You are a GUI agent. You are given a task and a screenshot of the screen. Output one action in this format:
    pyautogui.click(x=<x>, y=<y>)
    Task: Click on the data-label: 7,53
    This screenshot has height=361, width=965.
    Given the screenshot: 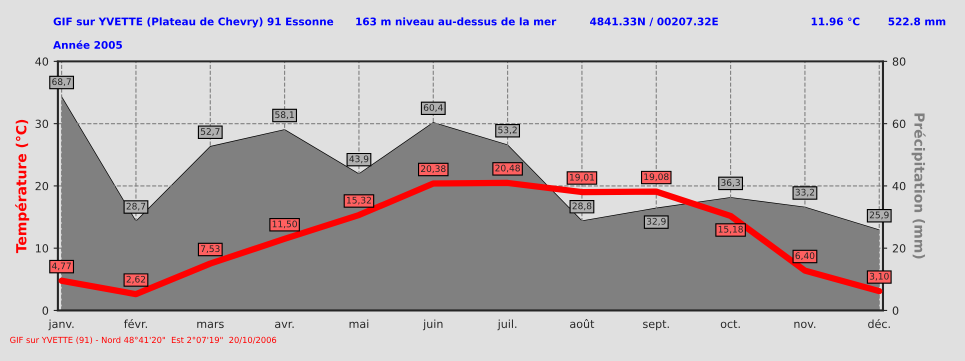 What is the action you would take?
    pyautogui.click(x=210, y=249)
    